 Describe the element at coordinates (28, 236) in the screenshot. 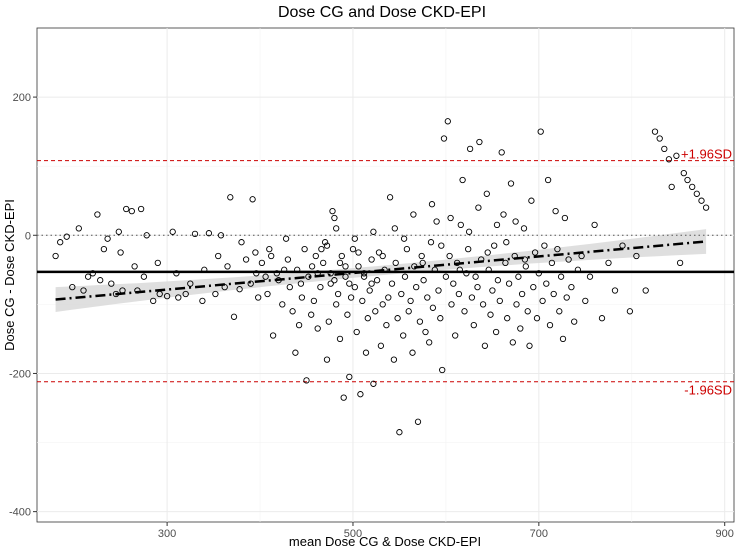

I see `y-tick-label: 0` at that location.